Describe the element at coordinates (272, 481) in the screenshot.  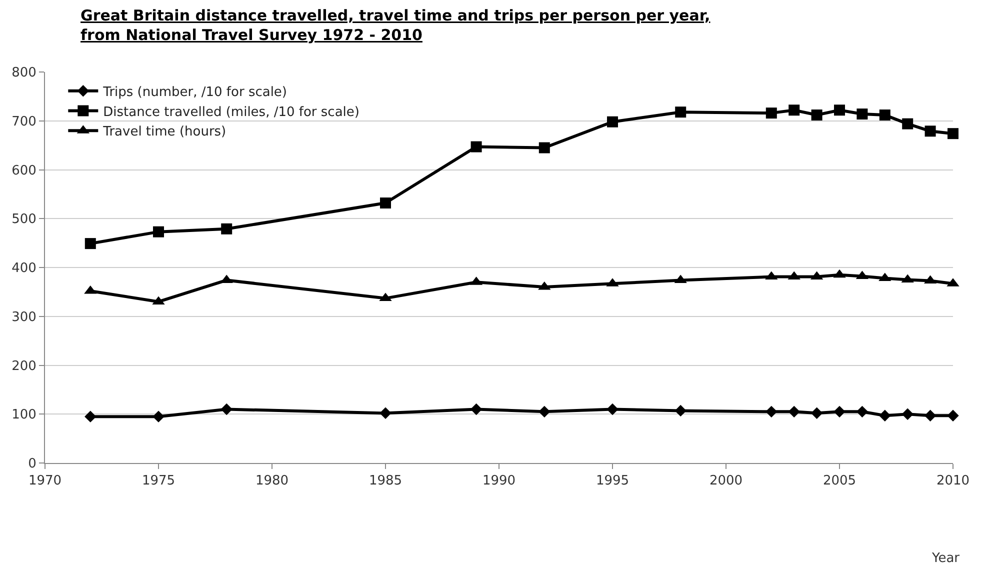
I see `x-tick-label: 1980` at that location.